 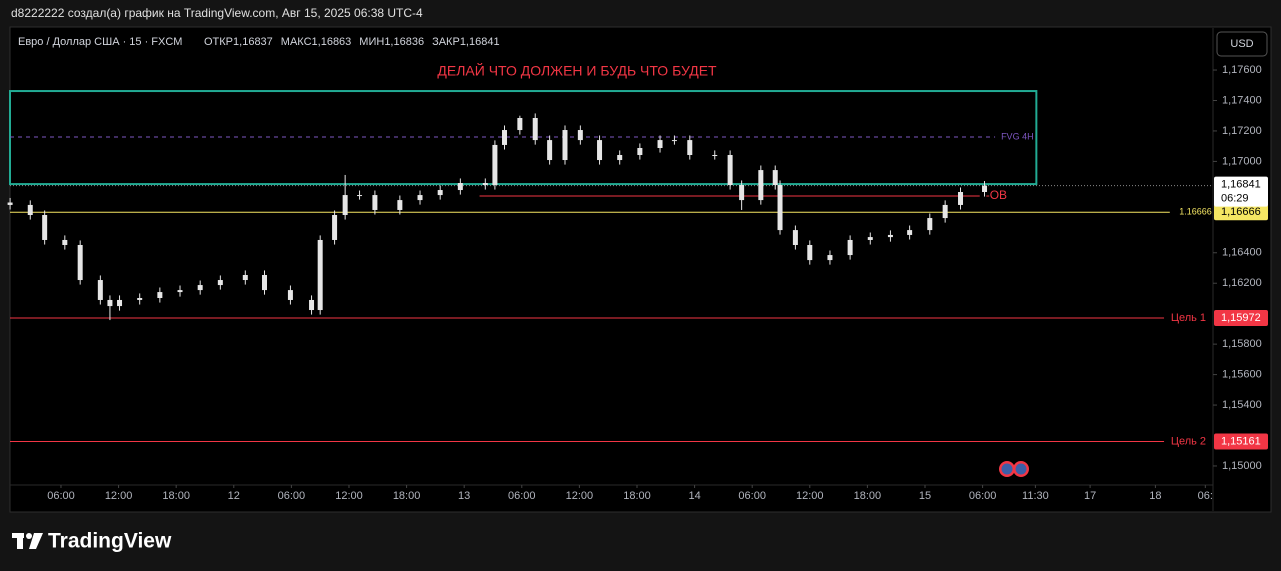 What do you see at coordinates (1035, 496) in the screenshot?
I see `x-tick-label: 11:30` at bounding box center [1035, 496].